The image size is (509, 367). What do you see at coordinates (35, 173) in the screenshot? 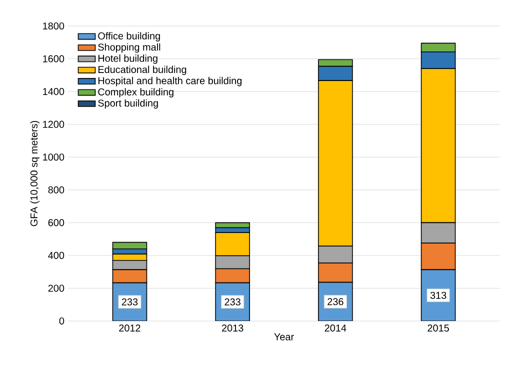
I see `y-axis-title: GFA (10,000 sq meters)` at bounding box center [35, 173].